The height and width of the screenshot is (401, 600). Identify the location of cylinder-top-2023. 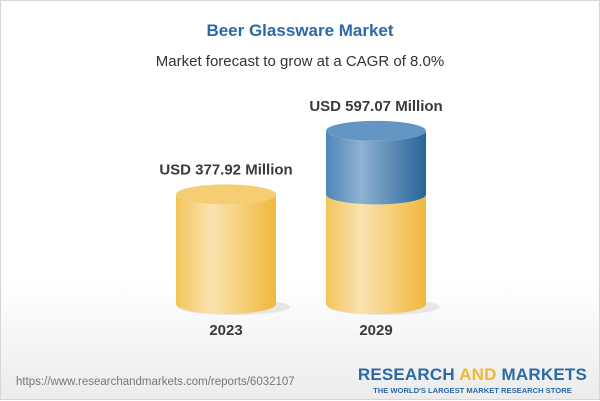
(226, 194).